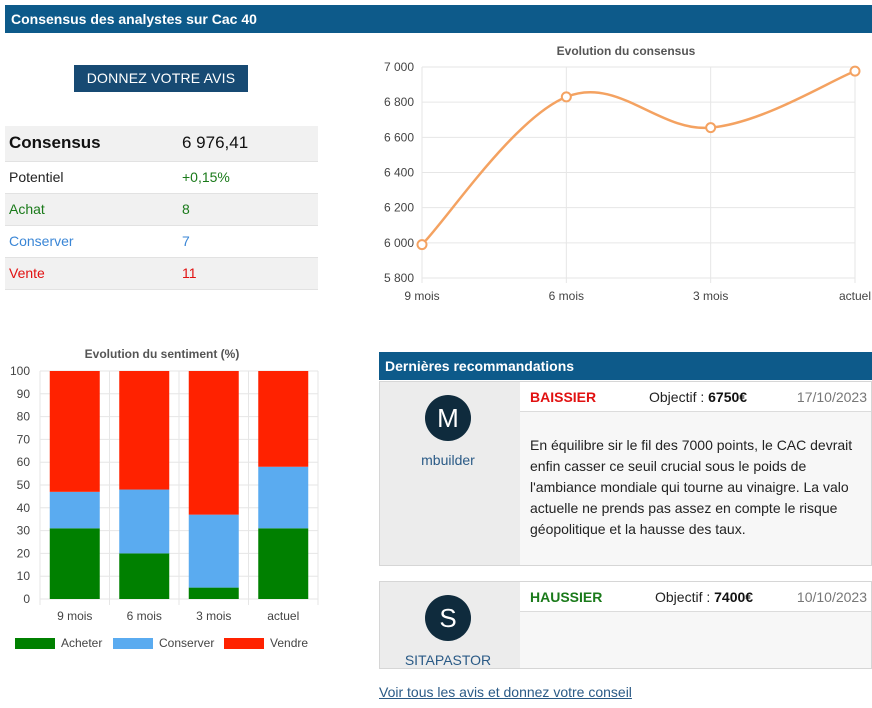 The width and height of the screenshot is (872, 708). Describe the element at coordinates (399, 243) in the screenshot. I see `line-y-tick-label: 6 000` at that location.